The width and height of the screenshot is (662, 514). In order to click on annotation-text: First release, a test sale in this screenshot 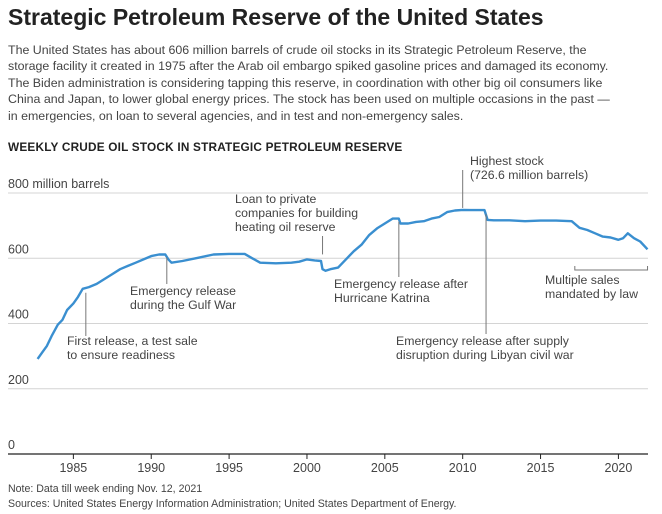, I will do `click(132, 341)`.